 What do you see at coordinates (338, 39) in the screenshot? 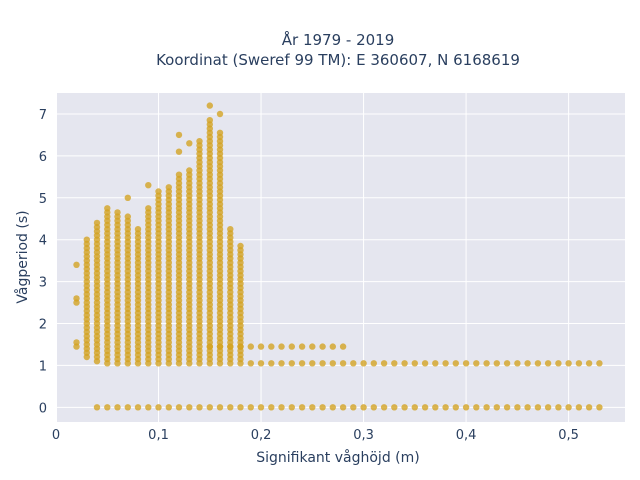
I see `chart-title-line1: År 1979 - 2019` at bounding box center [338, 39].